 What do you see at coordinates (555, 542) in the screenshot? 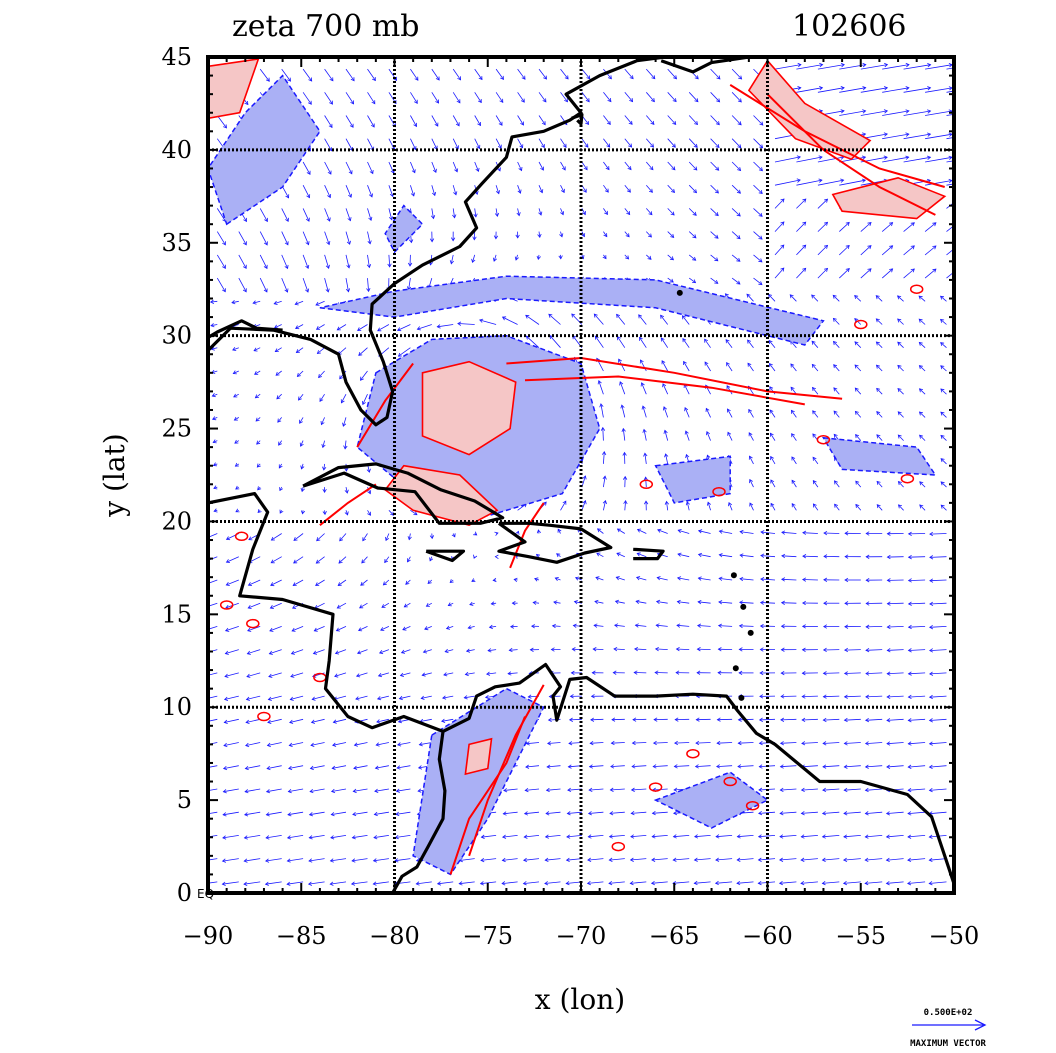
I see `coastline-segment` at bounding box center [555, 542].